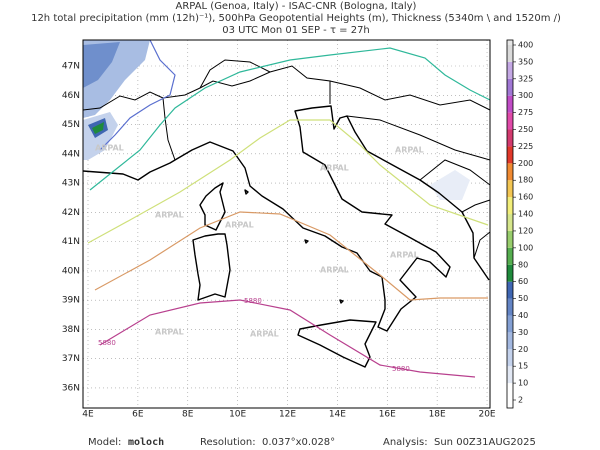 Image resolution: width=600 pixels, height=450 pixels. I want to click on lon-label: 20E, so click(486, 415).